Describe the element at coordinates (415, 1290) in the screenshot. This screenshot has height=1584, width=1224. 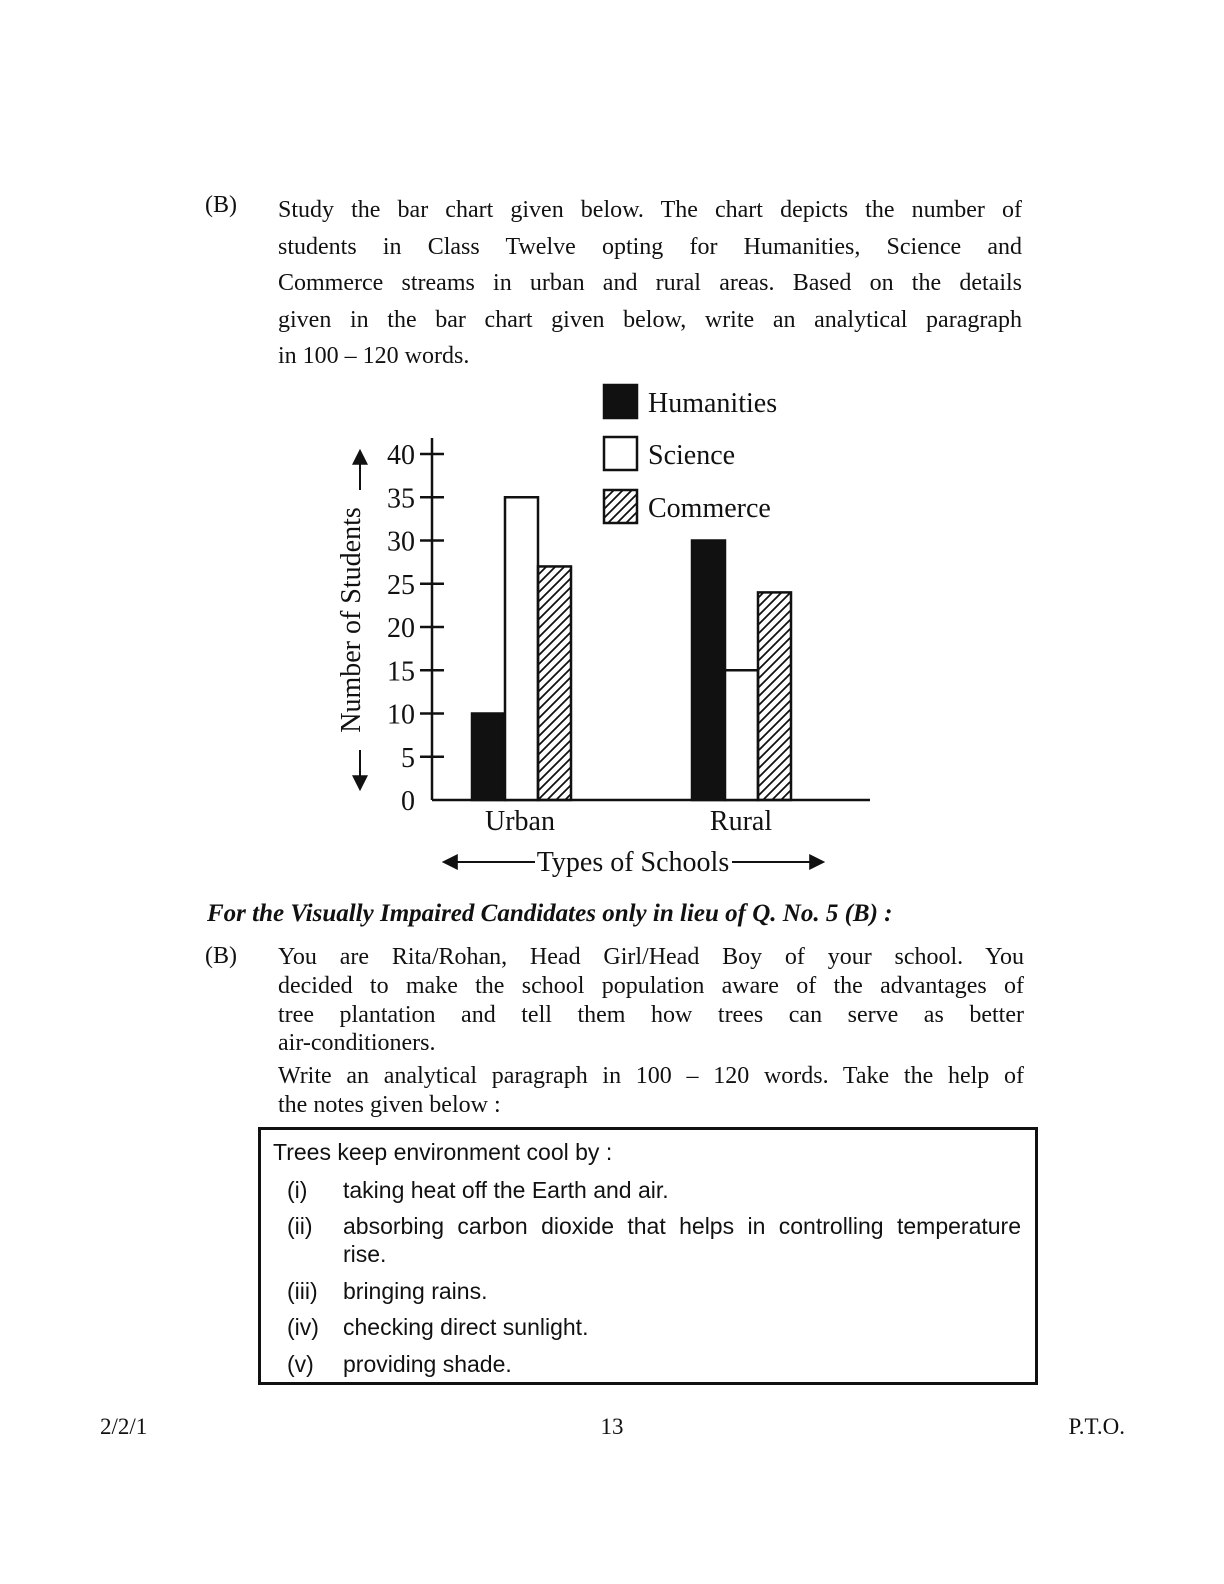
I see `list-item-text: bringing rains.` at that location.